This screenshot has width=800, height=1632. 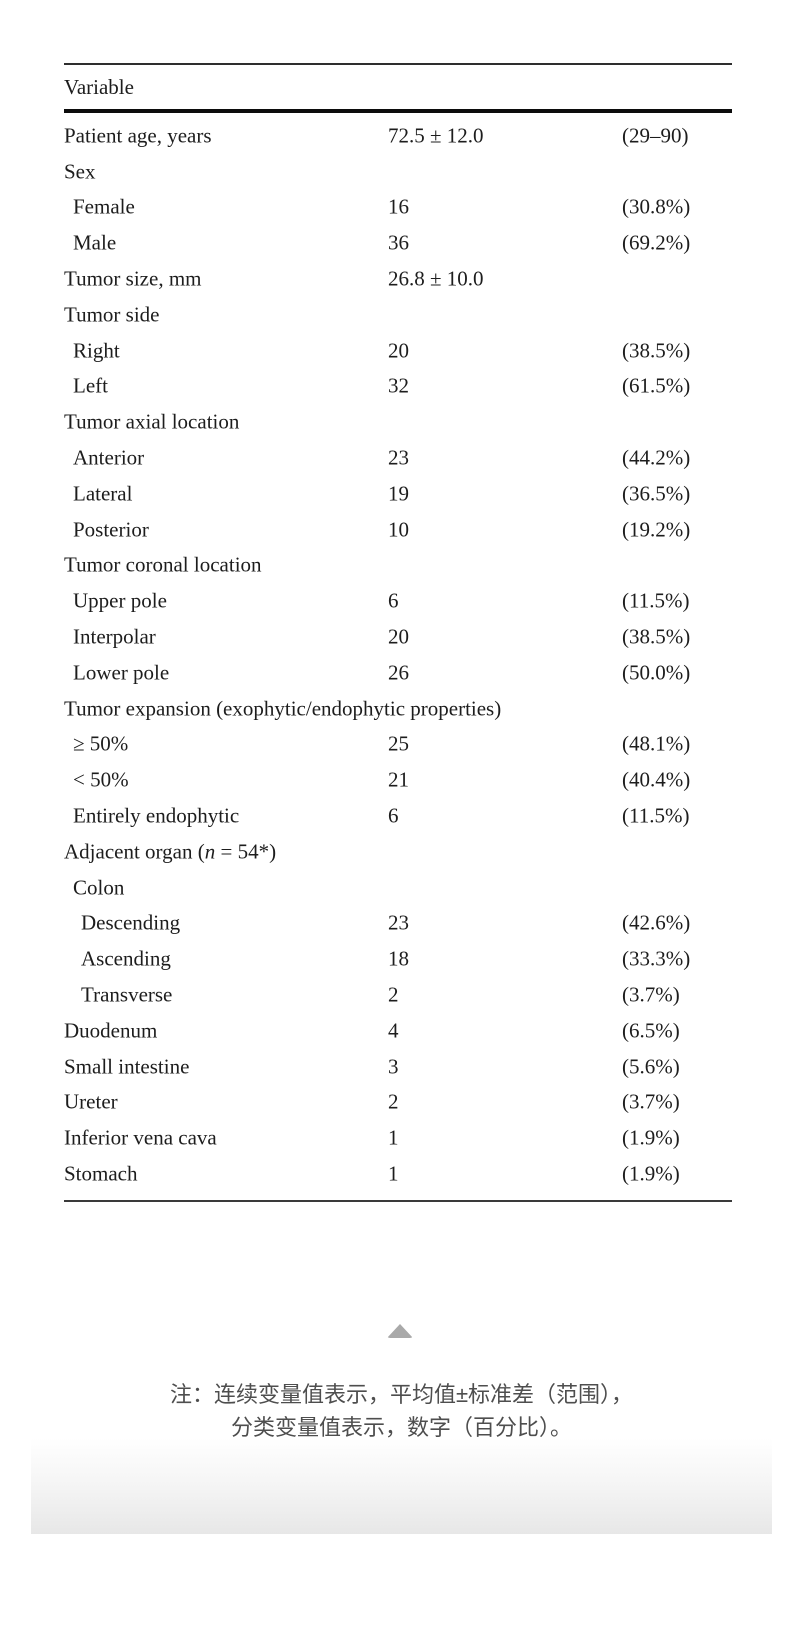 I want to click on row-label: Right, so click(x=96, y=350).